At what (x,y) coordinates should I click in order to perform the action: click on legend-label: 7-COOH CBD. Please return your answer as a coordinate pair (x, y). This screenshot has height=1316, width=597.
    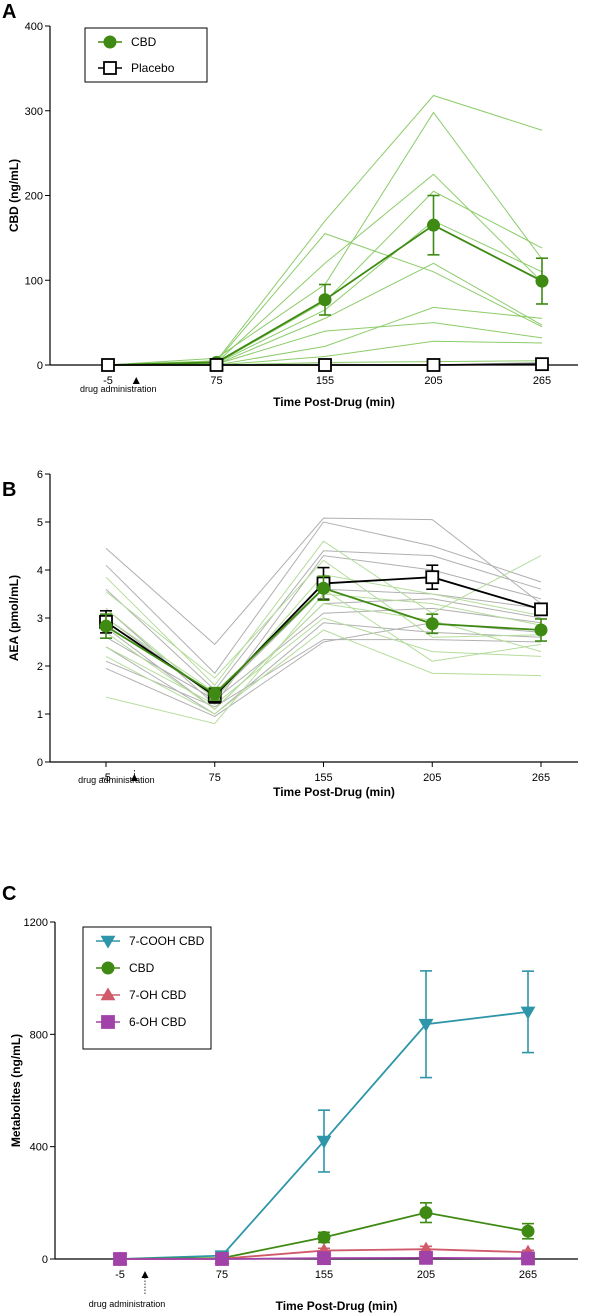
    Looking at the image, I should click on (167, 941).